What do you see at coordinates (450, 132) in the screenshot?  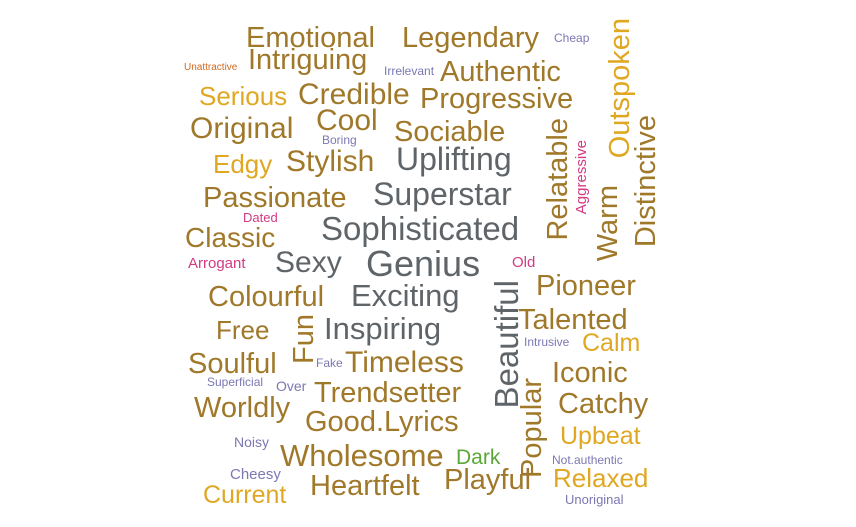 I see `word-sociable: Sociable` at bounding box center [450, 132].